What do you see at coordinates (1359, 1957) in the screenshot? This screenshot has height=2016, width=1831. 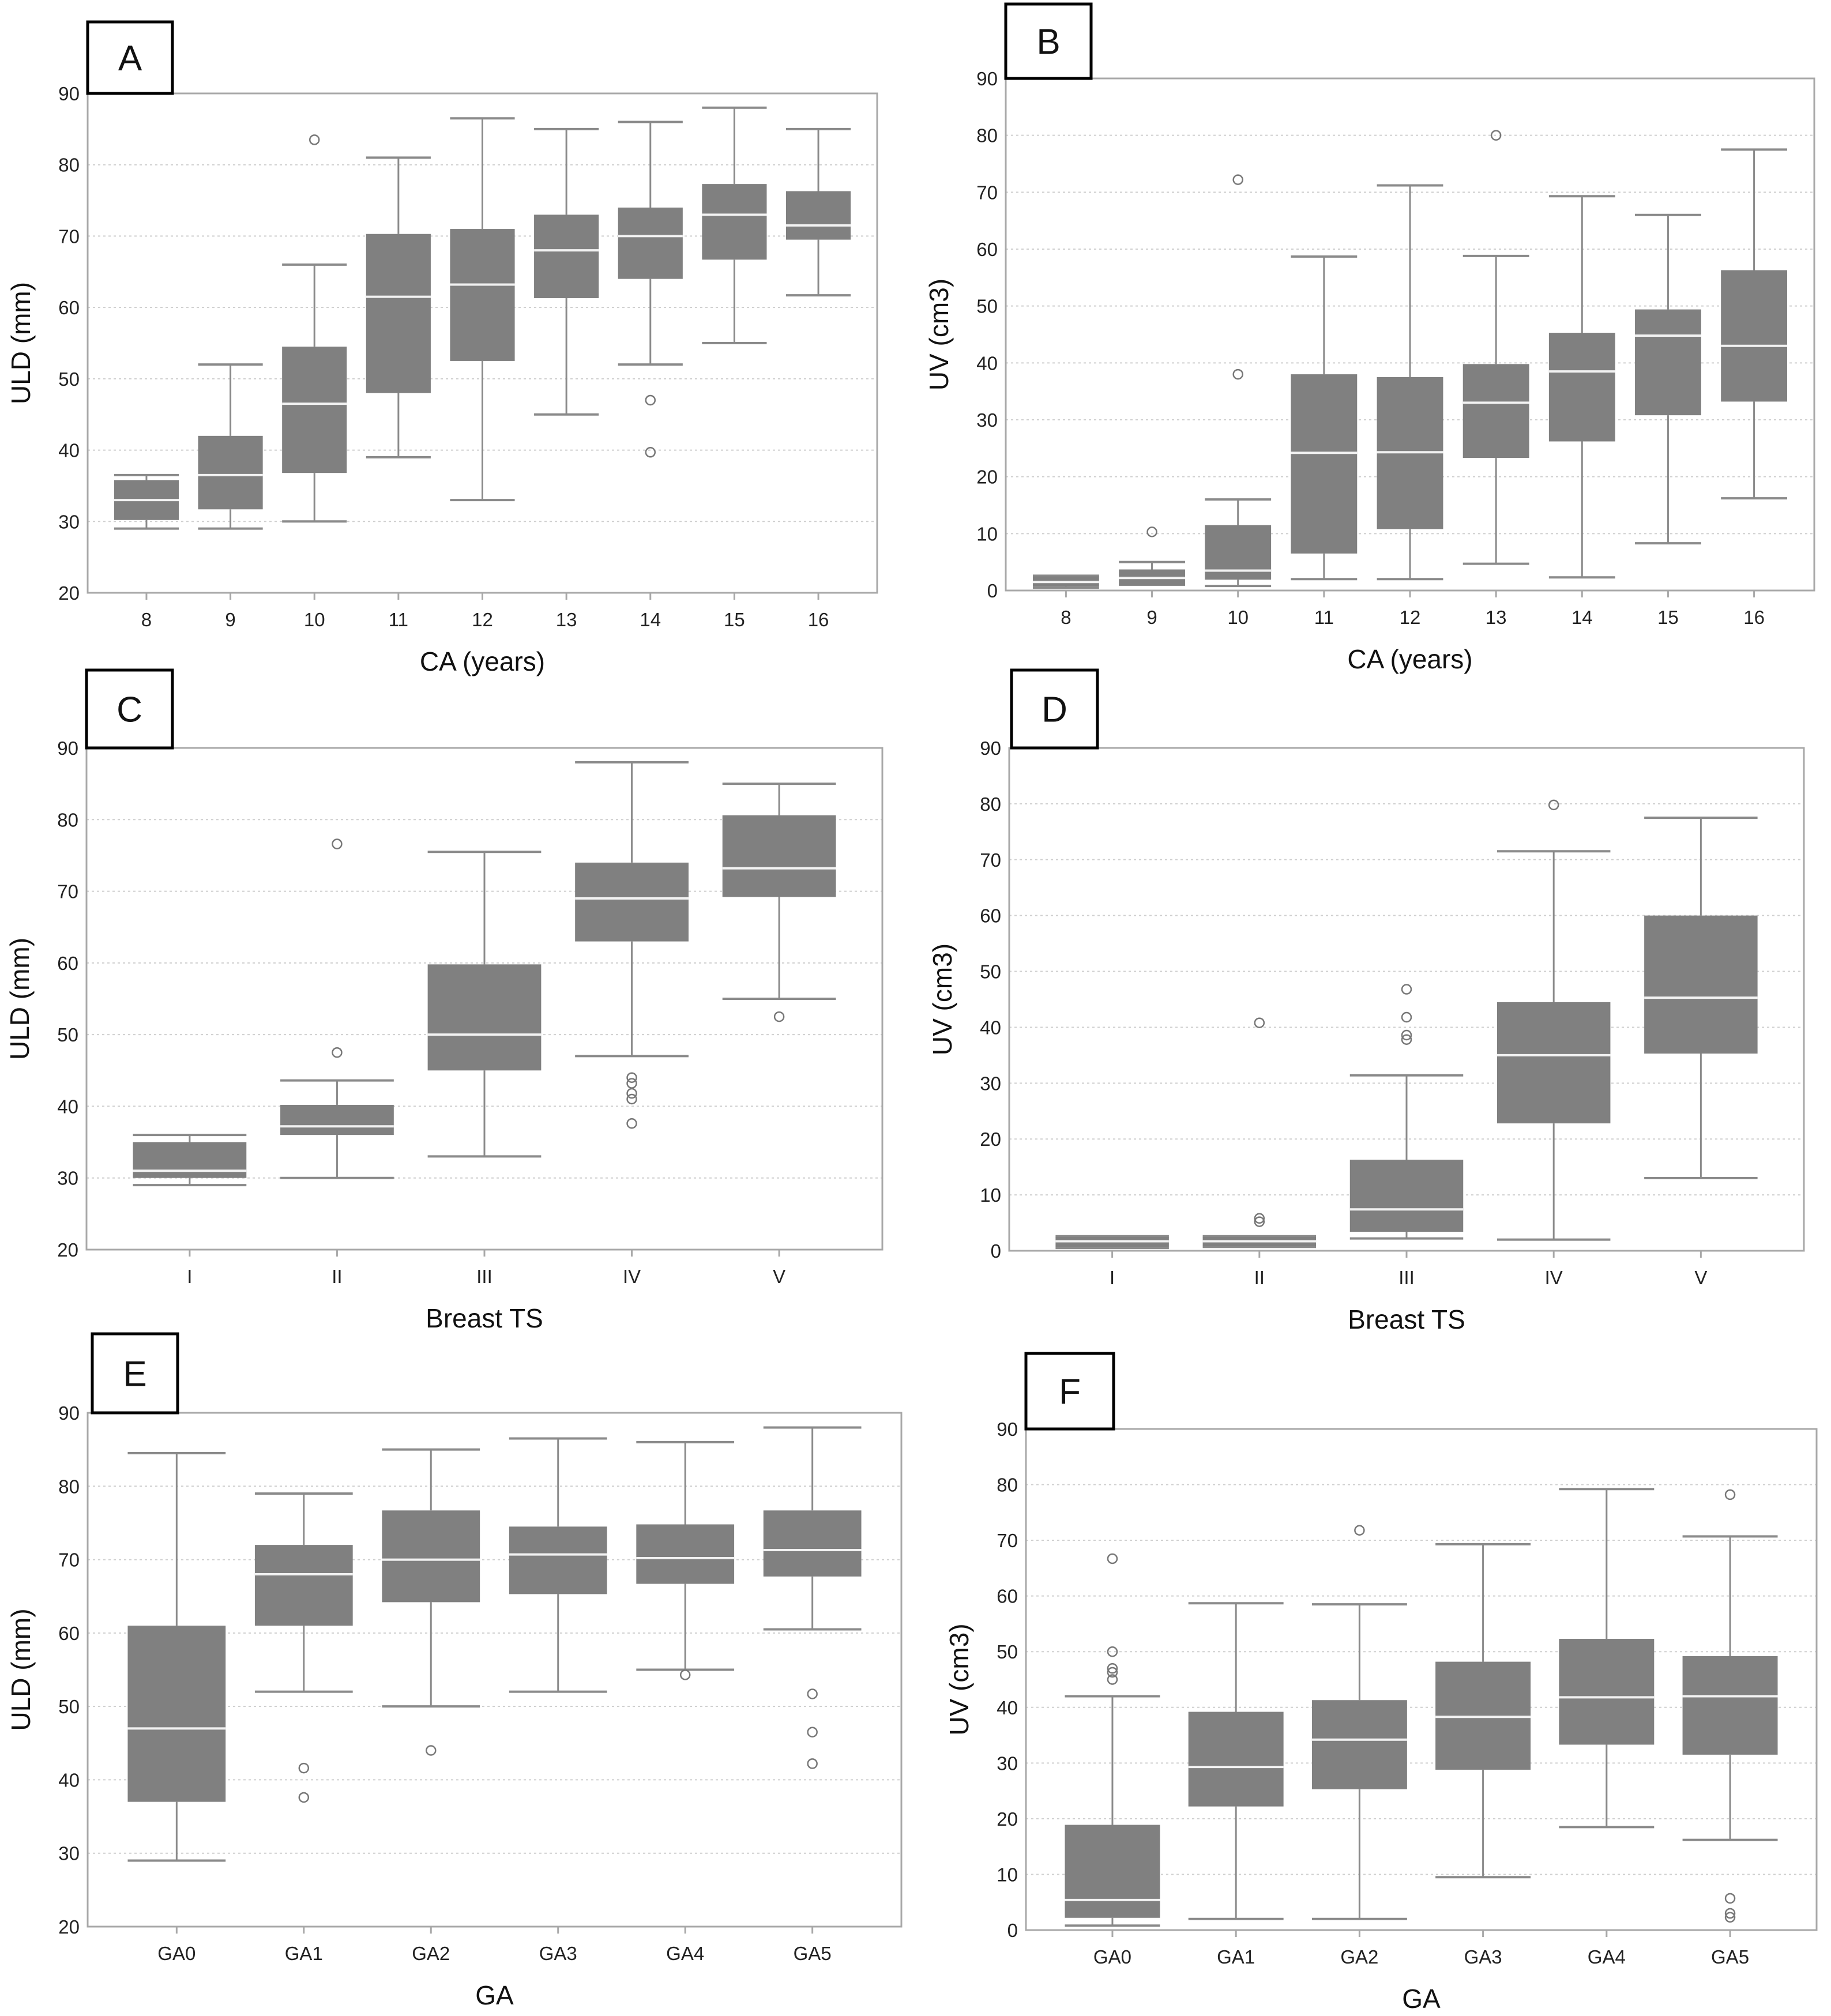 I see `x-tick-label: GA2` at bounding box center [1359, 1957].